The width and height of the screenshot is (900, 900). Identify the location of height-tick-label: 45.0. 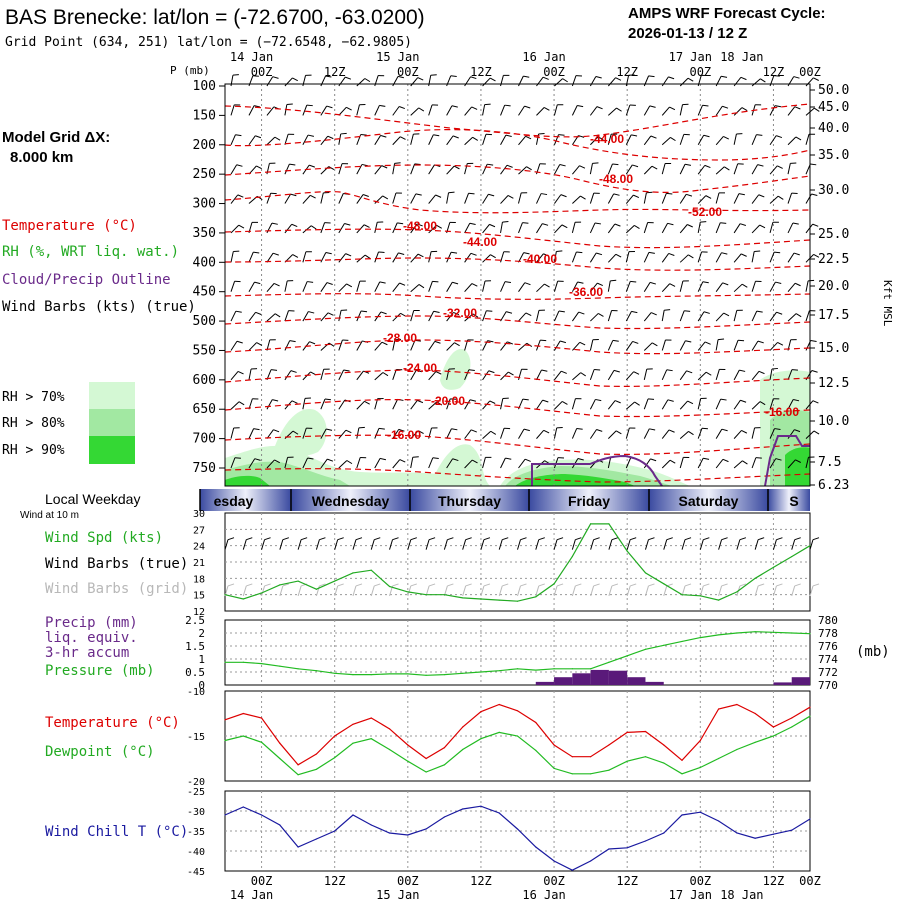
(833, 107).